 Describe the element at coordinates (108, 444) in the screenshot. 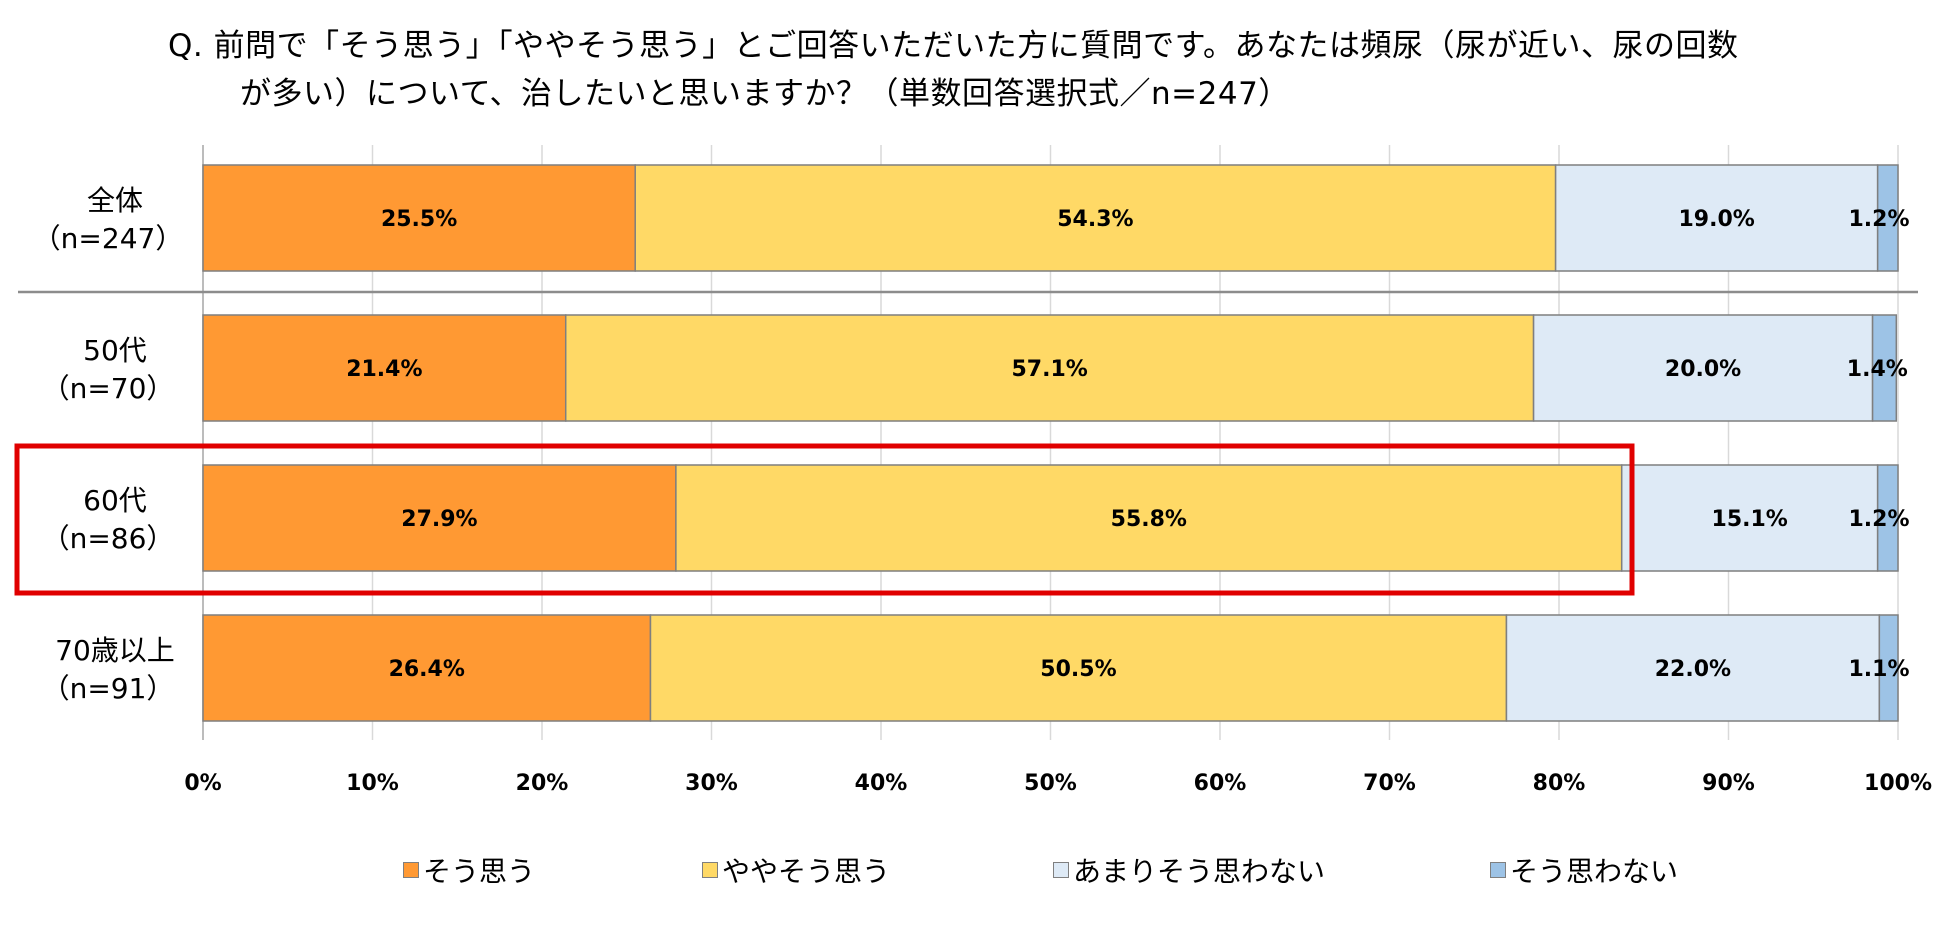

I see `category-labels: 全体 （n=247） 50代 （n=70） 60代 （n=86） 70歳以上 （n=91）` at that location.